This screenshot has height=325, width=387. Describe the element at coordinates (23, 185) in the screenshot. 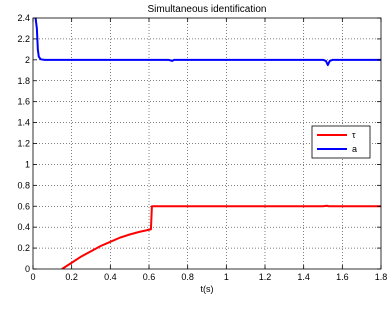

I see `y-tick-label: 0.8` at that location.